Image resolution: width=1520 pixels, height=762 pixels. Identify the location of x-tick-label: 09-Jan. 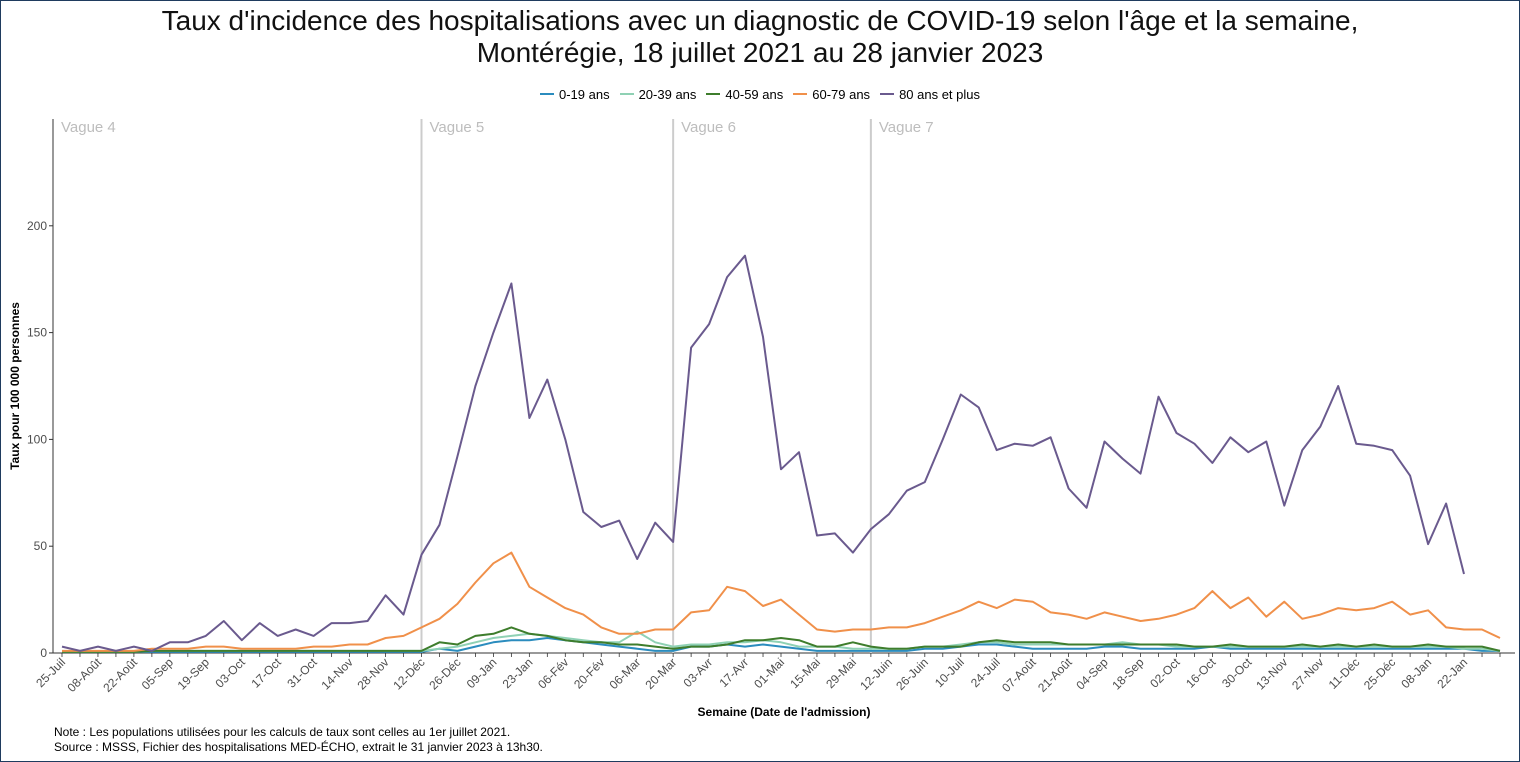
(482, 673).